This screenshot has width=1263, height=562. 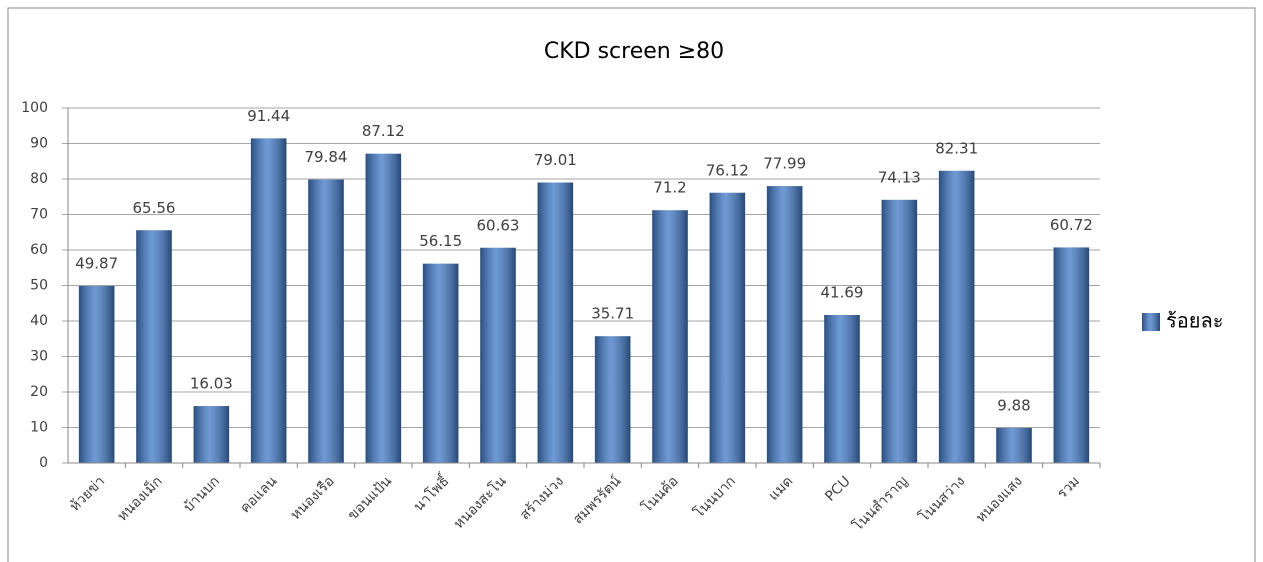 I want to click on x-tick-label: คอแลน, so click(x=258, y=494).